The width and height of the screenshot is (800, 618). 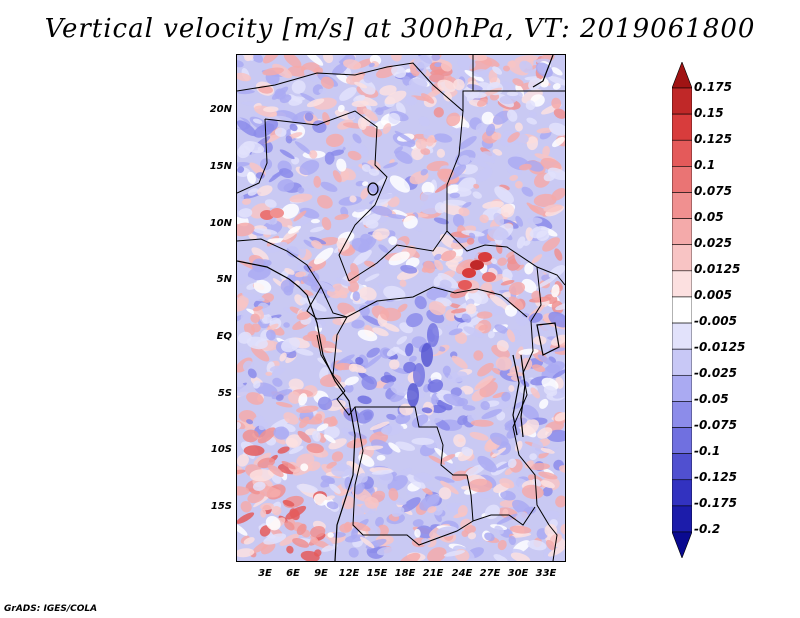 I want to click on lat-label-10s: 10S, so click(x=221, y=449).